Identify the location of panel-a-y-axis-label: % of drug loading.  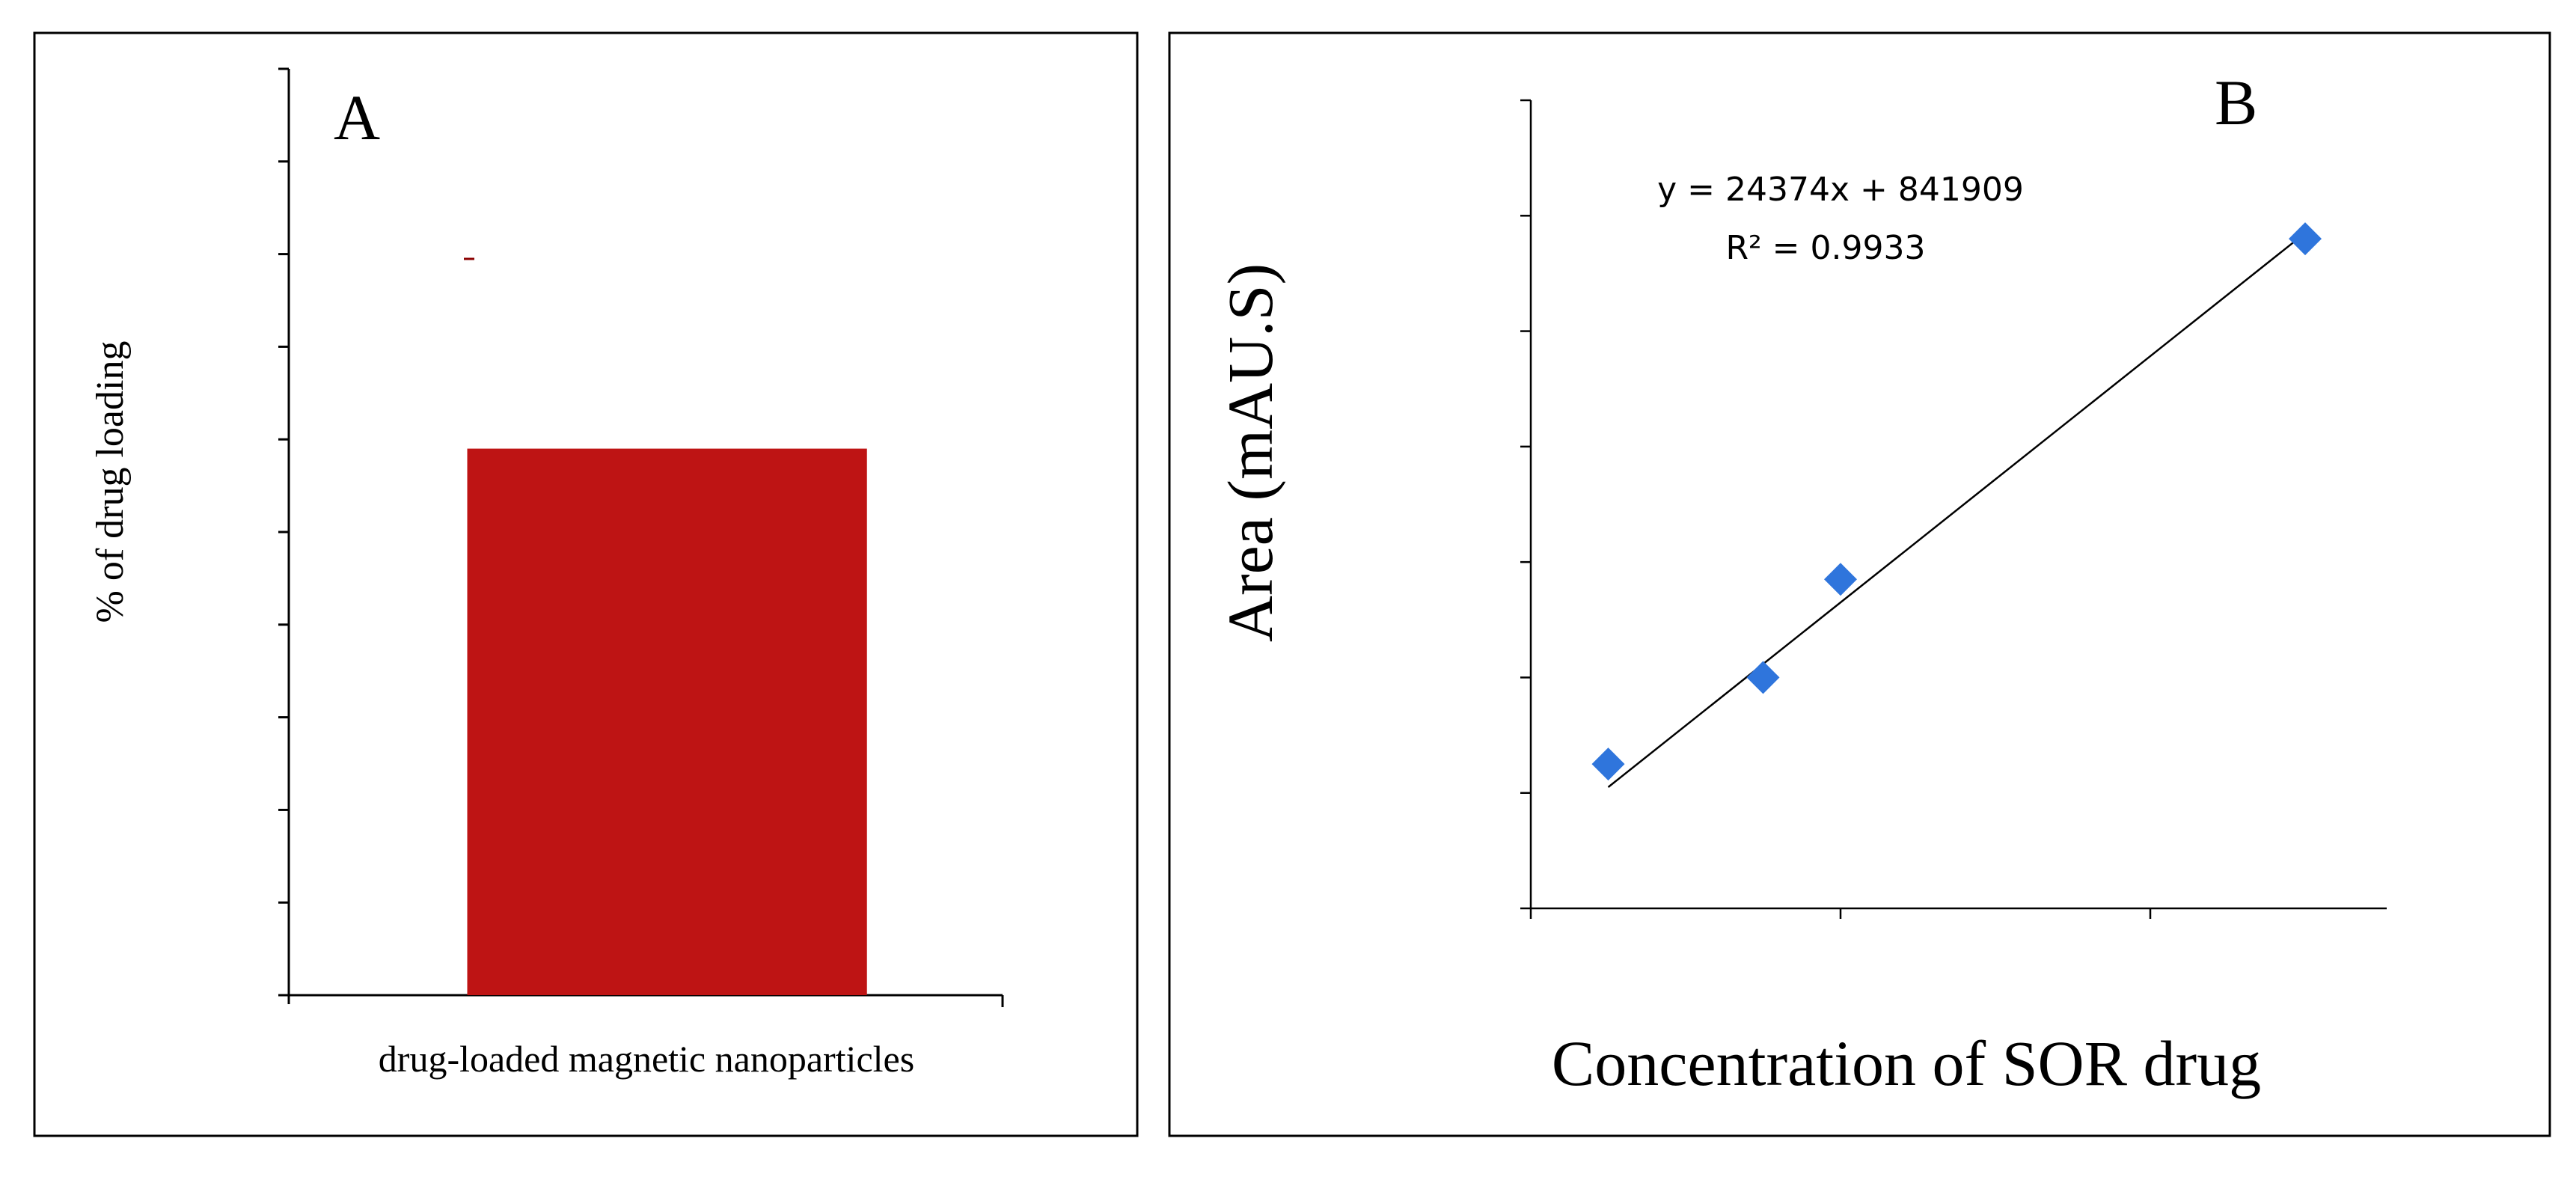
(111, 482).